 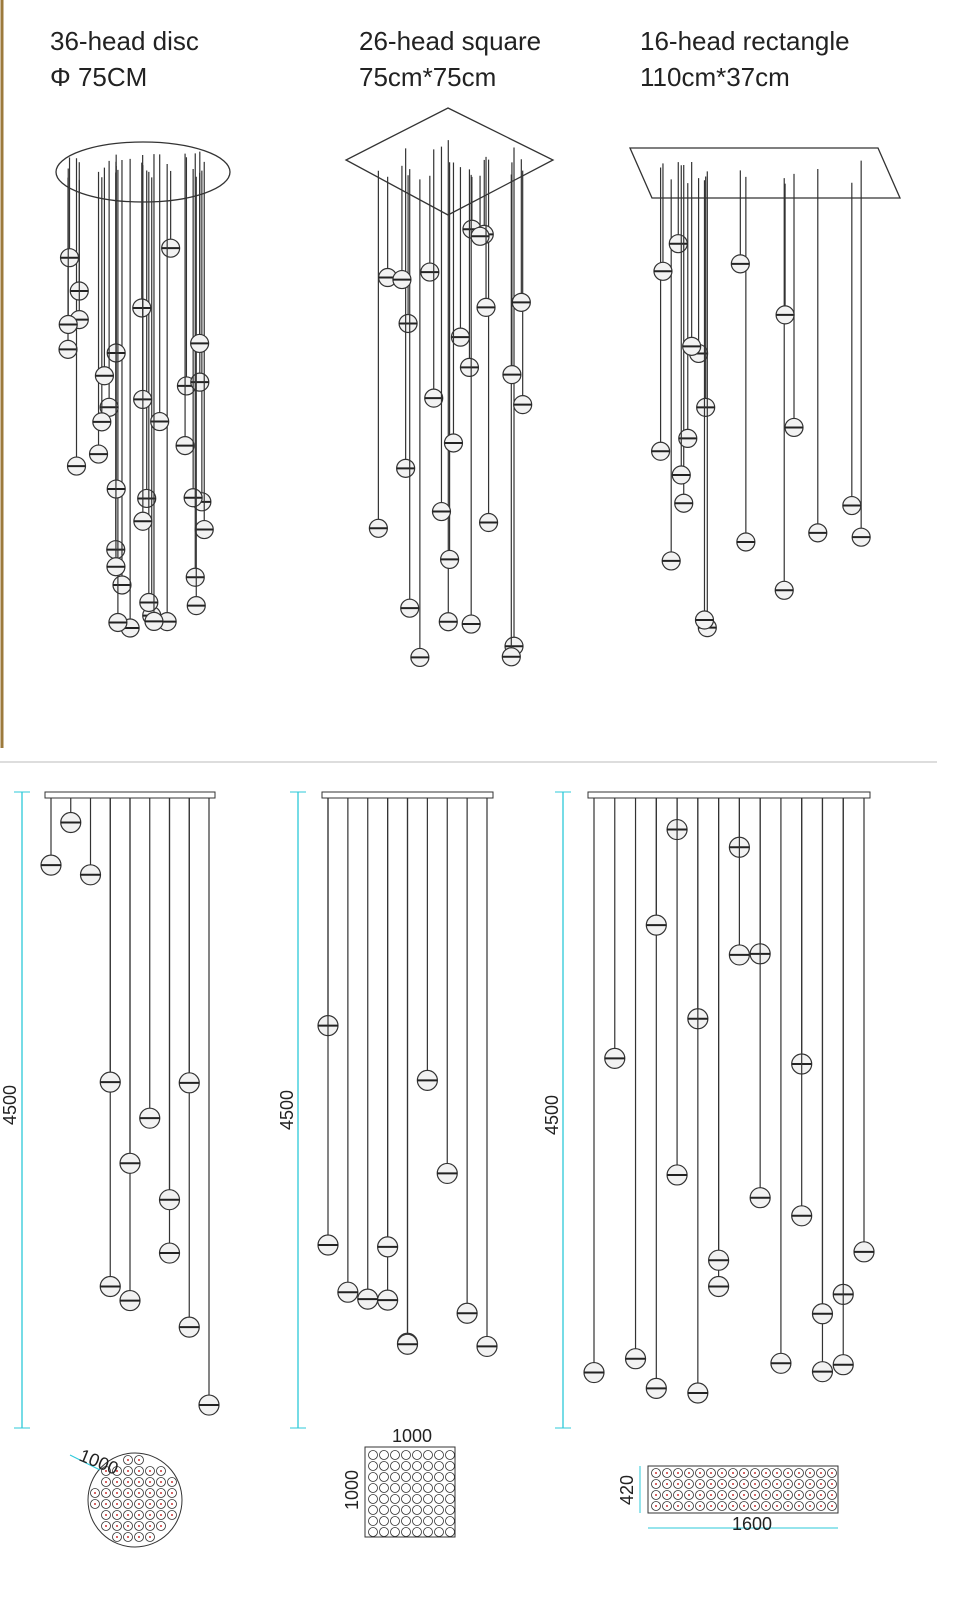 What do you see at coordinates (124, 41) in the screenshot?
I see `product-name: 36-head disc` at bounding box center [124, 41].